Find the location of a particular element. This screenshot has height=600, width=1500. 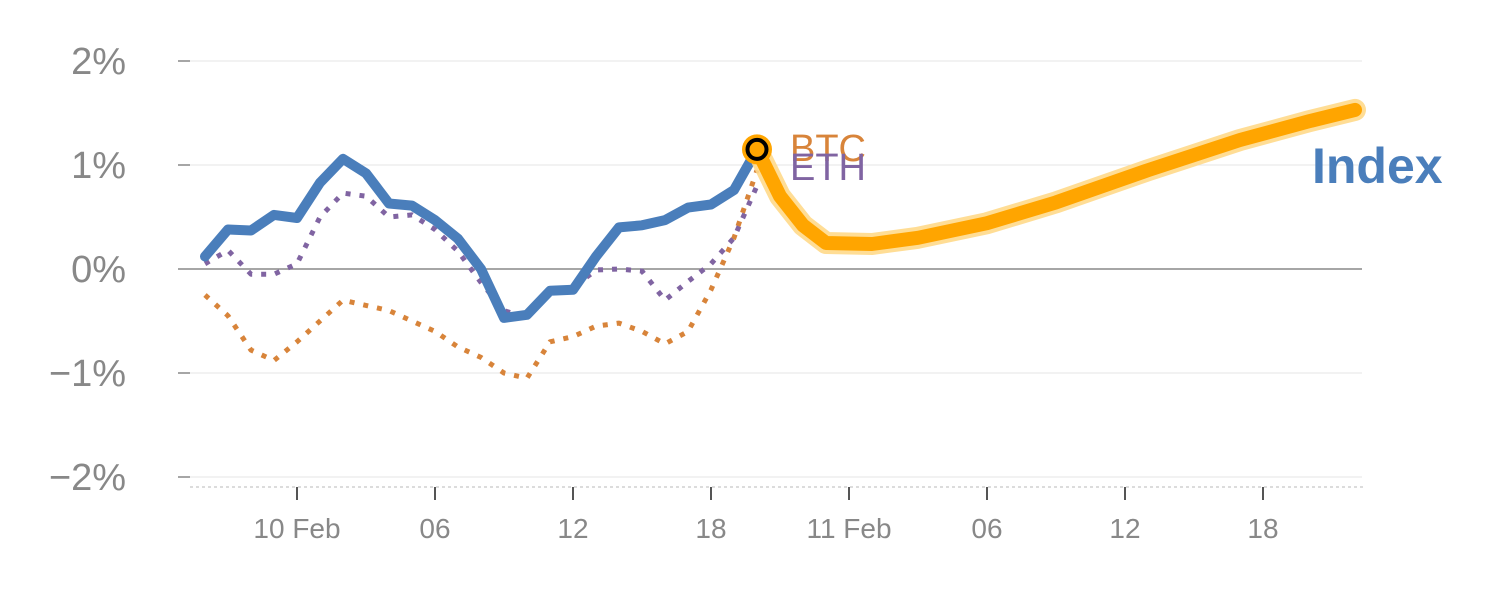

btc-series-line is located at coordinates (481, 275).